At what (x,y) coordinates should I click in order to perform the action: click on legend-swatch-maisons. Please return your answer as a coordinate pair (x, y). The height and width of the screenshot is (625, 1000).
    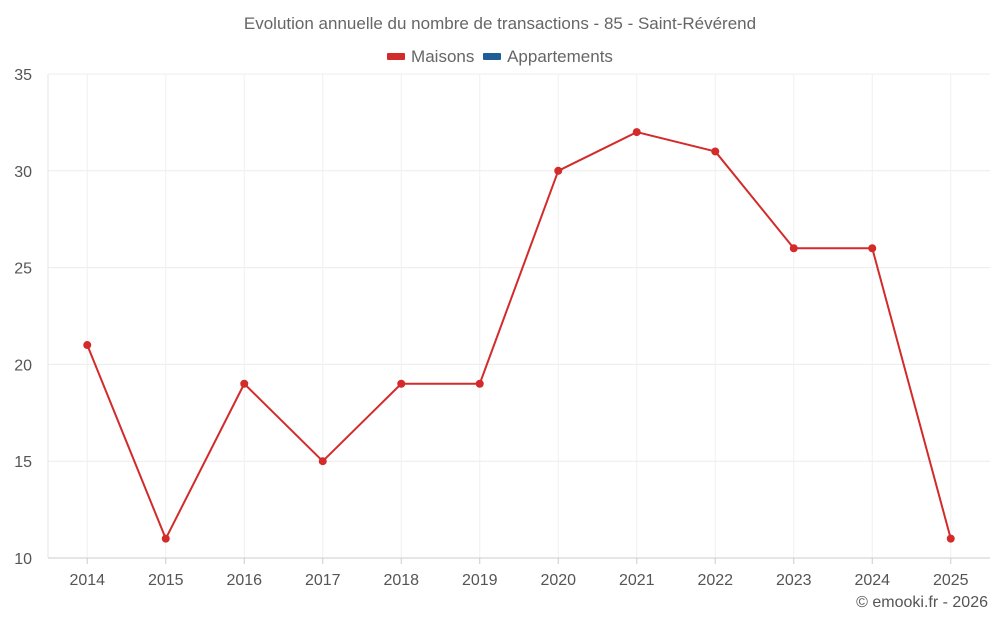
    Looking at the image, I should click on (396, 56).